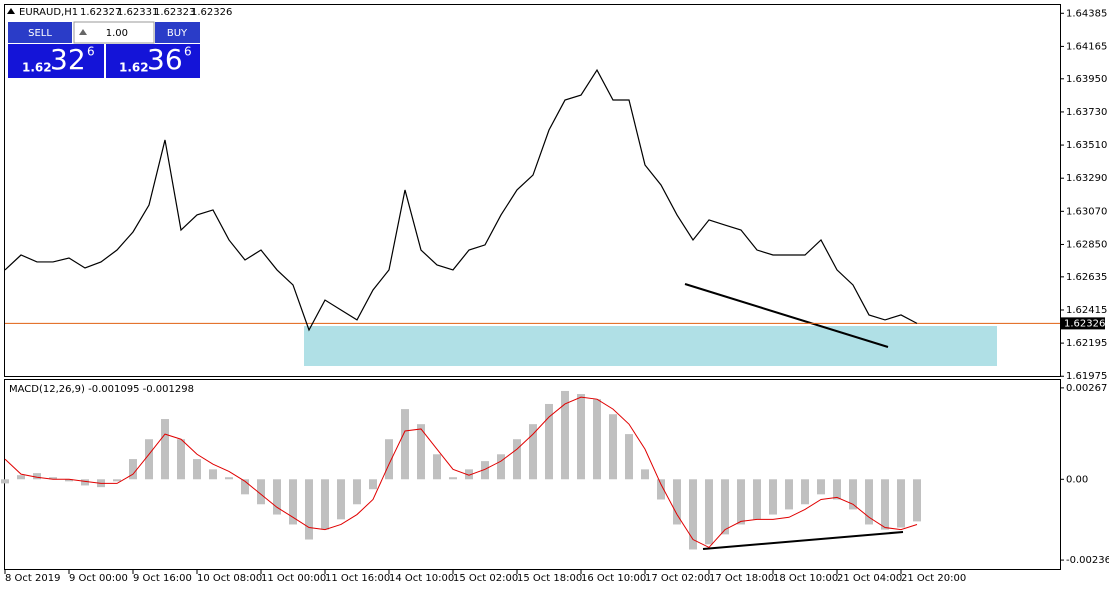  Describe the element at coordinates (1086, 277) in the screenshot. I see `y-tick-label: 1.62635` at that location.